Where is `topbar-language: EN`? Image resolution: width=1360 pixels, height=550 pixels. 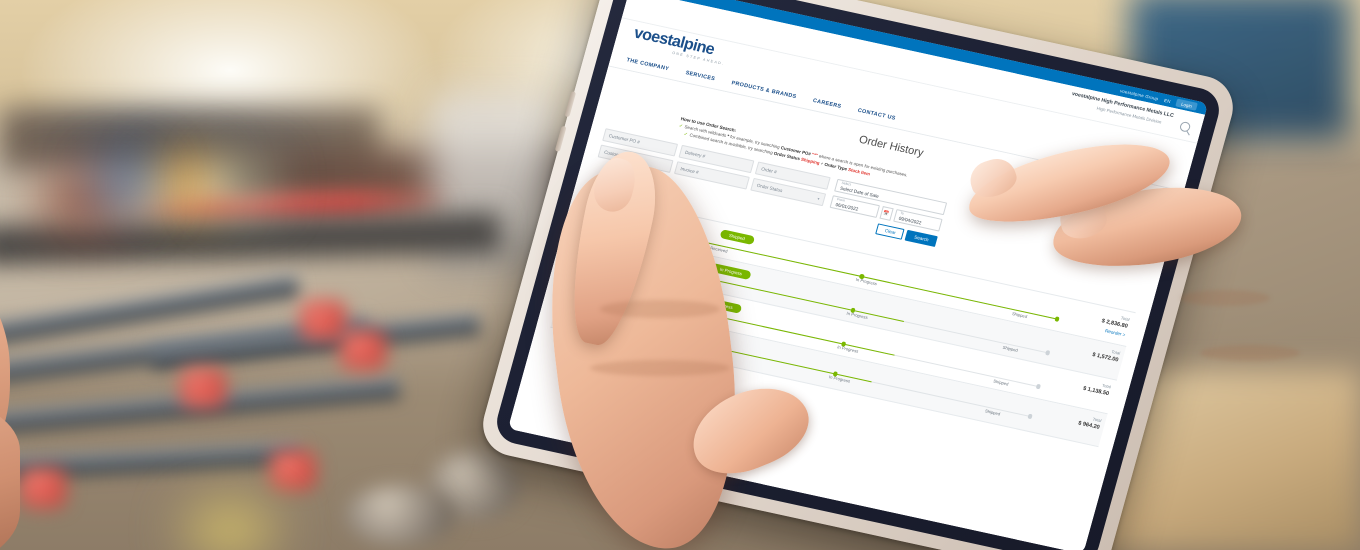 topbar-language: EN is located at coordinates (1167, 100).